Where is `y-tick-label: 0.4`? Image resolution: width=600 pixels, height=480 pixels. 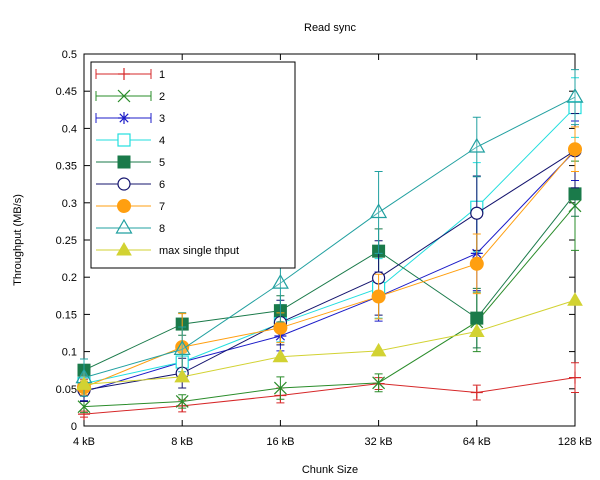
y-tick-label: 0.4 is located at coordinates (69, 129).